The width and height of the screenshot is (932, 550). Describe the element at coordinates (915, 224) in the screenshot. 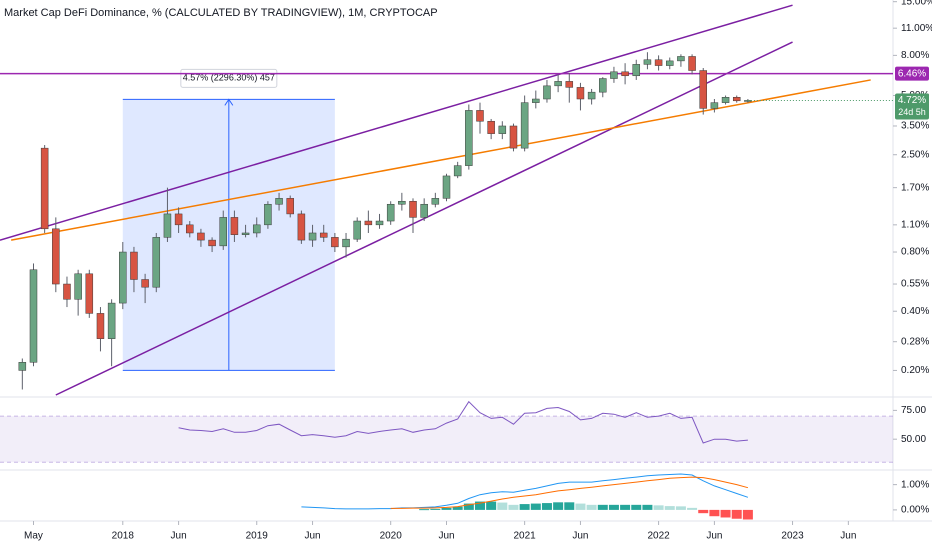

I see `y-tick-label: 1.10%` at that location.